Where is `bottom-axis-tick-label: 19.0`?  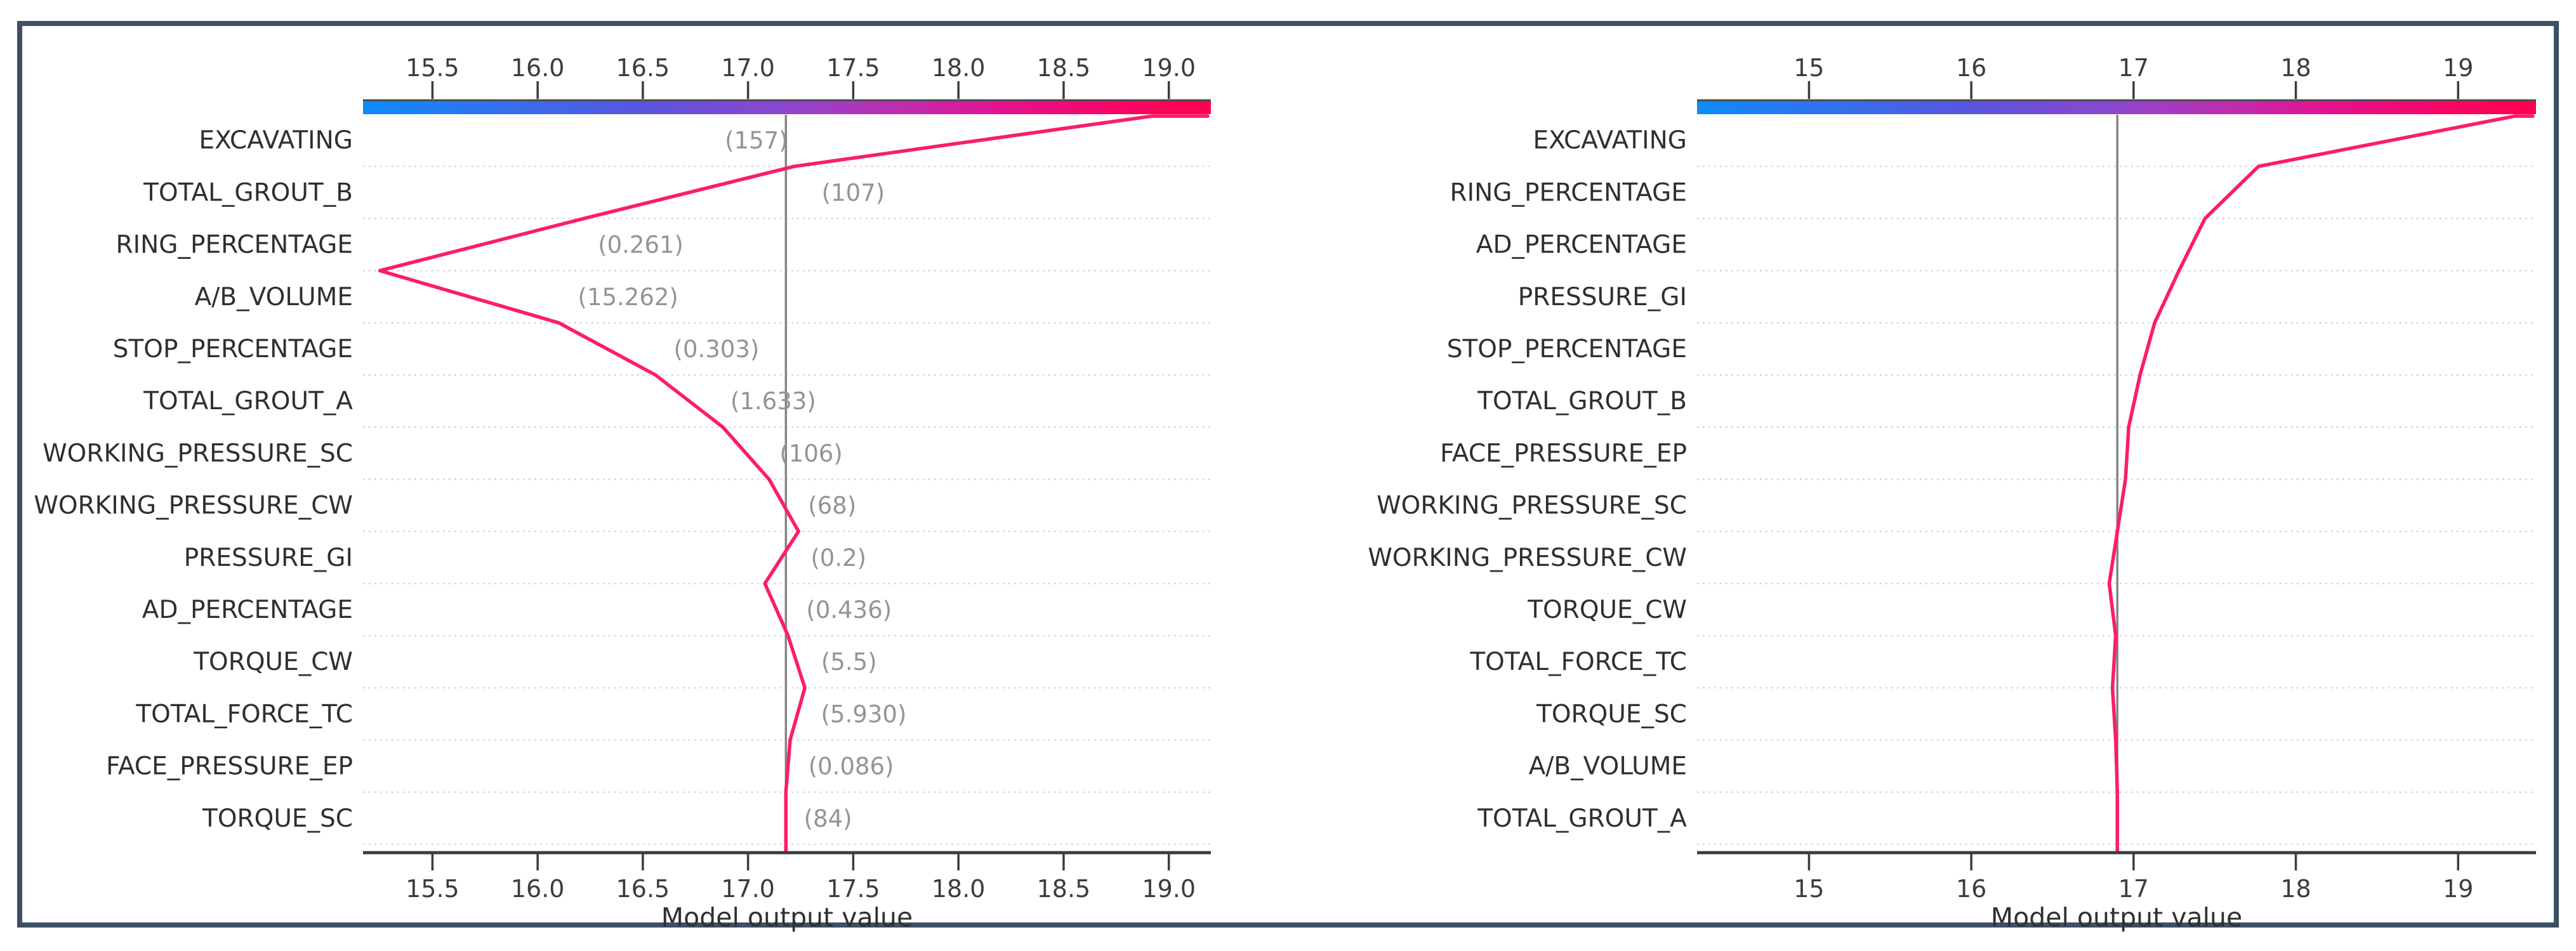
bottom-axis-tick-label: 19.0 is located at coordinates (1169, 889).